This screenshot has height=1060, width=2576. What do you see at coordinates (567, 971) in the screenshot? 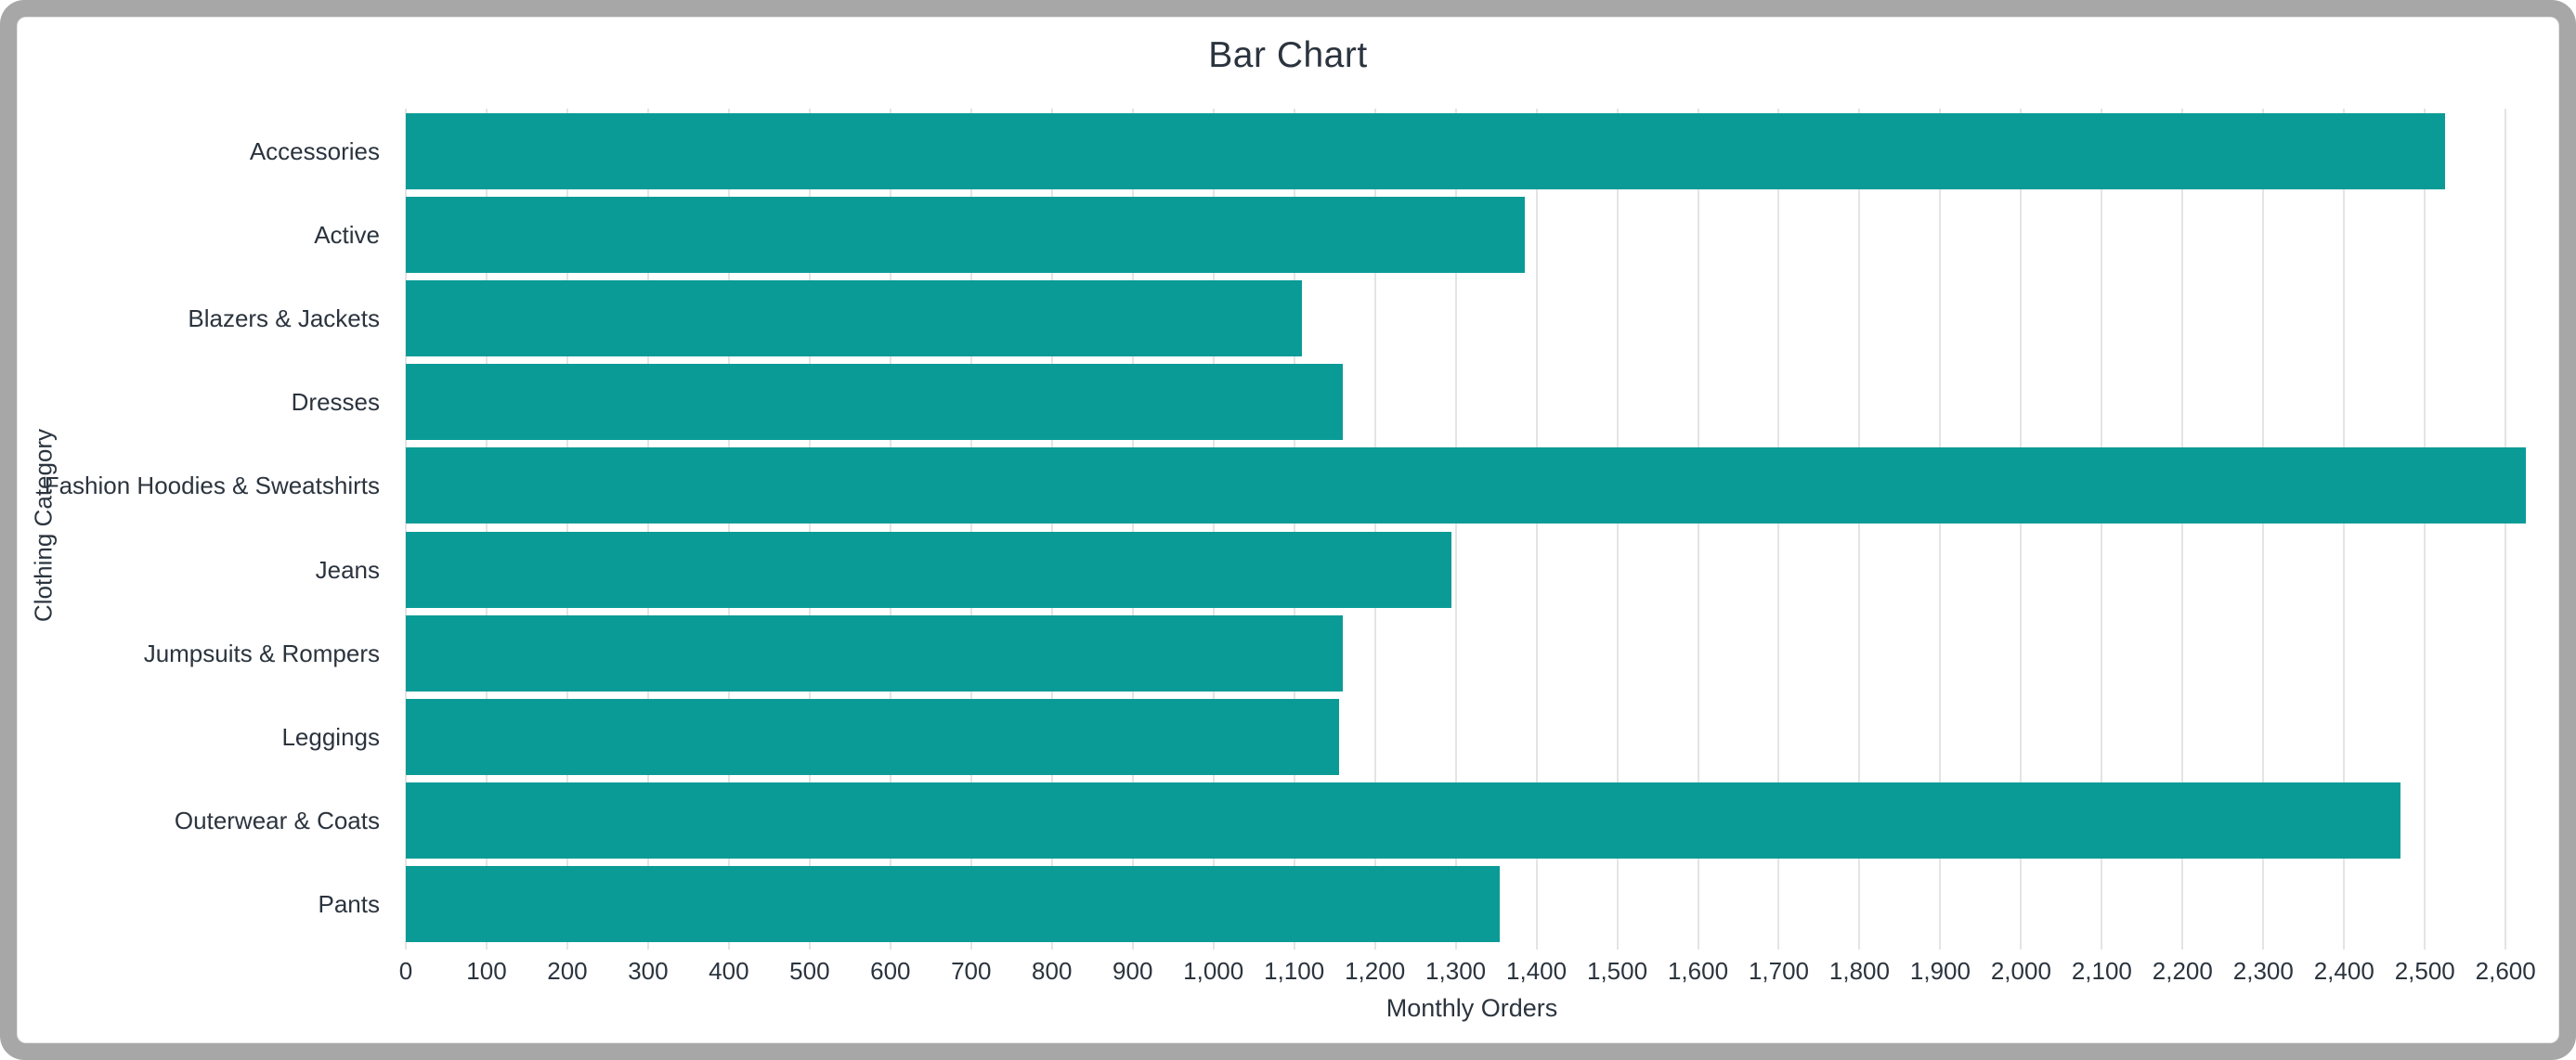
I see `x-tick-label: 200` at bounding box center [567, 971].